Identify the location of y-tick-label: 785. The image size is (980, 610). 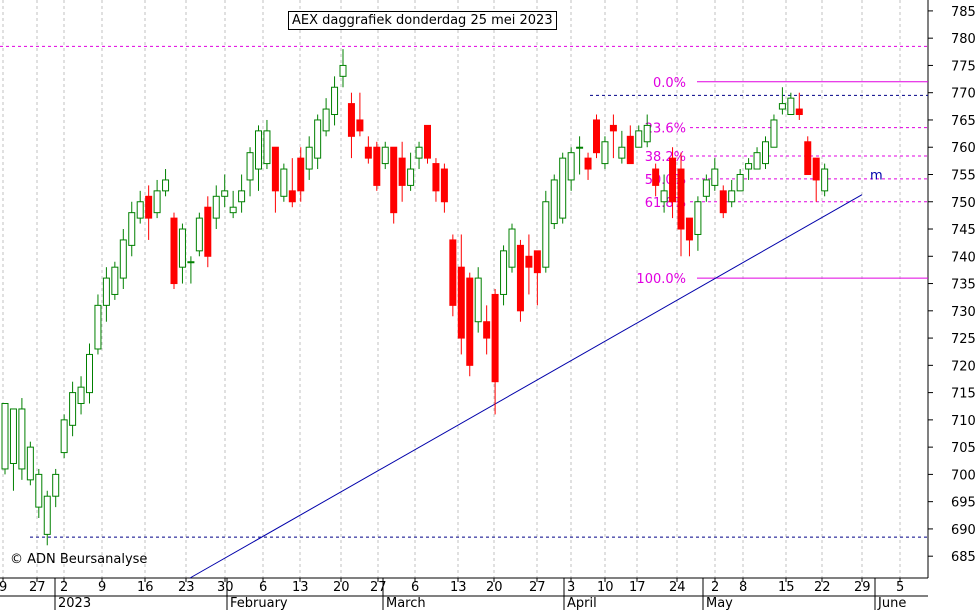
(963, 12).